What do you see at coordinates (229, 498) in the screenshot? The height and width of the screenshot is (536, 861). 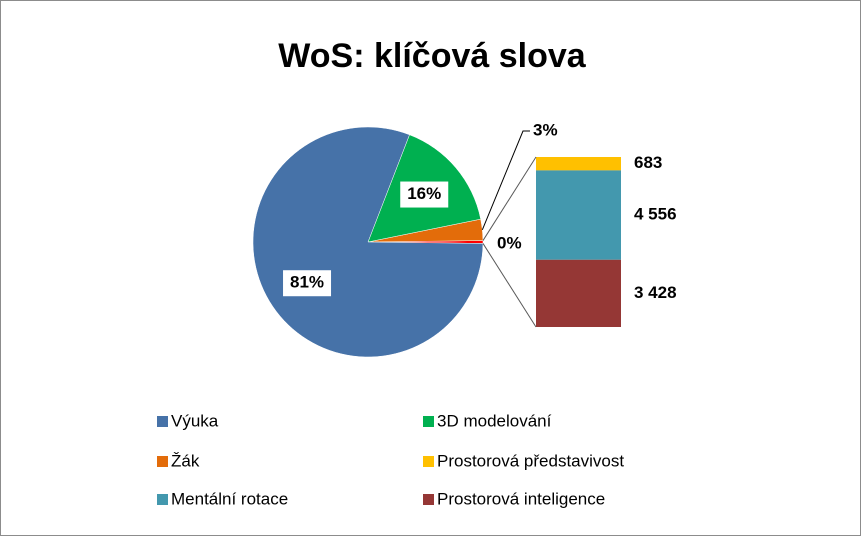 I see `legend-label: Mentální rotace` at bounding box center [229, 498].